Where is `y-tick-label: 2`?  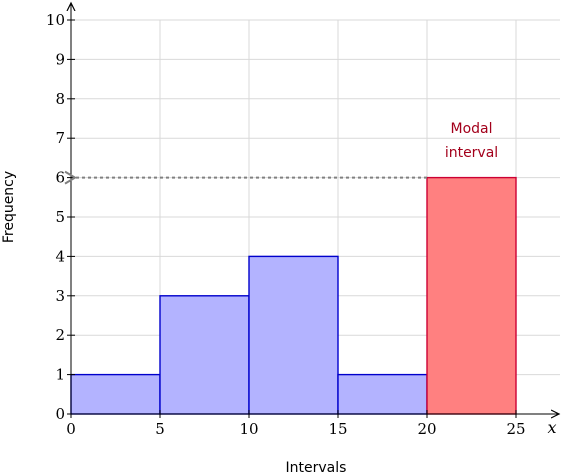 y-tick-label: 2 is located at coordinates (60, 335).